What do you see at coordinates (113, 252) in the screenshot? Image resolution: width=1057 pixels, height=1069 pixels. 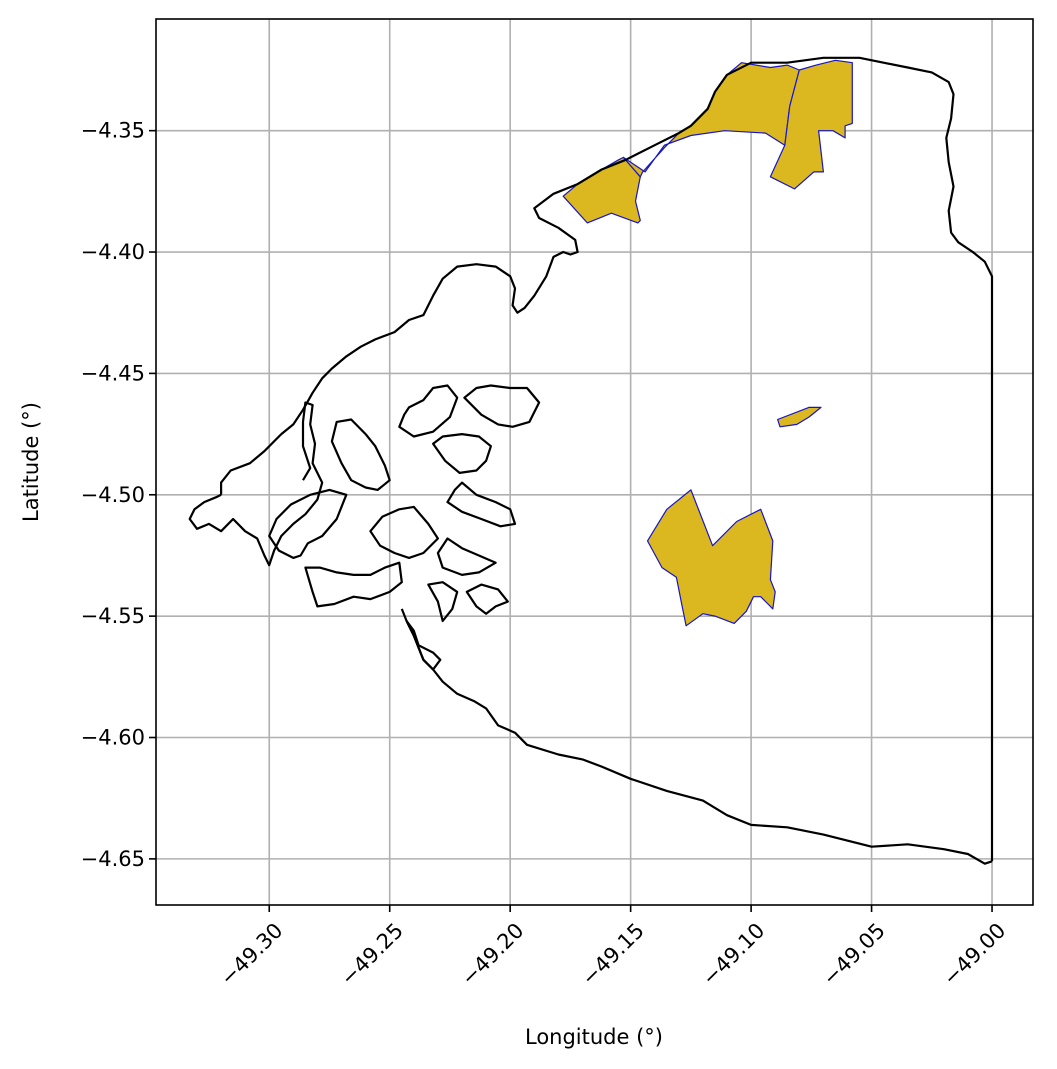 I see `y-tick-label: −4.40` at bounding box center [113, 252].